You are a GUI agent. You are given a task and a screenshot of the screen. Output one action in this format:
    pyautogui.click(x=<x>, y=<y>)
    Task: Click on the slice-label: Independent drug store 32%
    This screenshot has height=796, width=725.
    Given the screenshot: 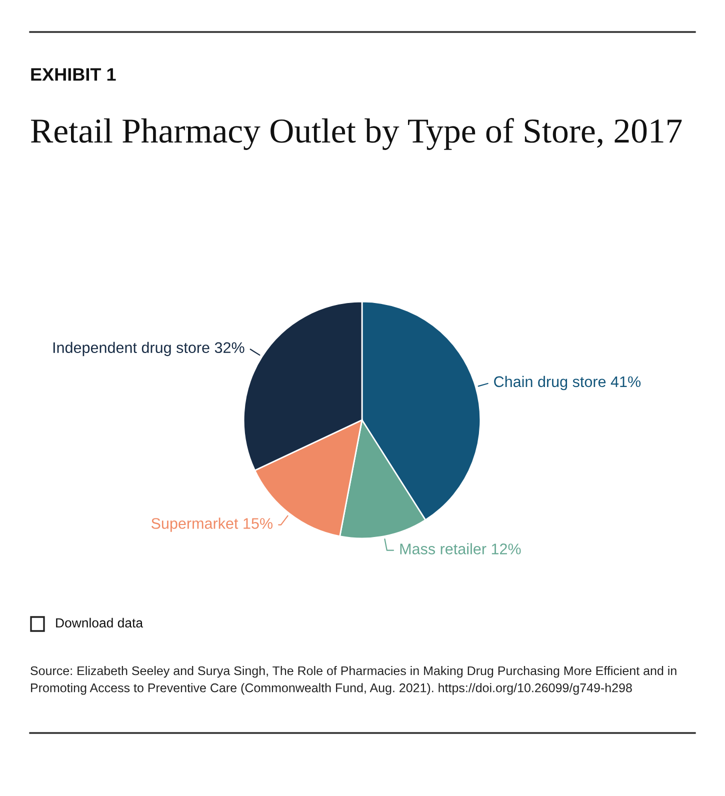 What is the action you would take?
    pyautogui.click(x=148, y=349)
    